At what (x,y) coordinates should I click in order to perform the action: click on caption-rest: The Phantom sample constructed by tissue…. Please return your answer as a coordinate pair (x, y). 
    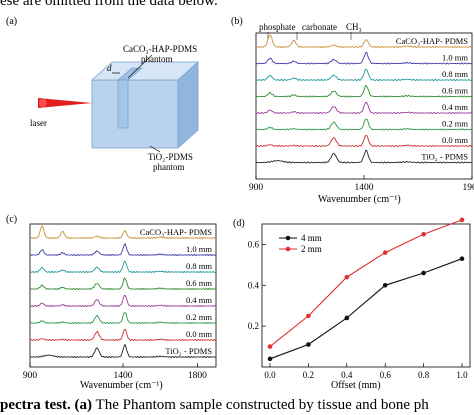
    Looking at the image, I should click on (260, 405).